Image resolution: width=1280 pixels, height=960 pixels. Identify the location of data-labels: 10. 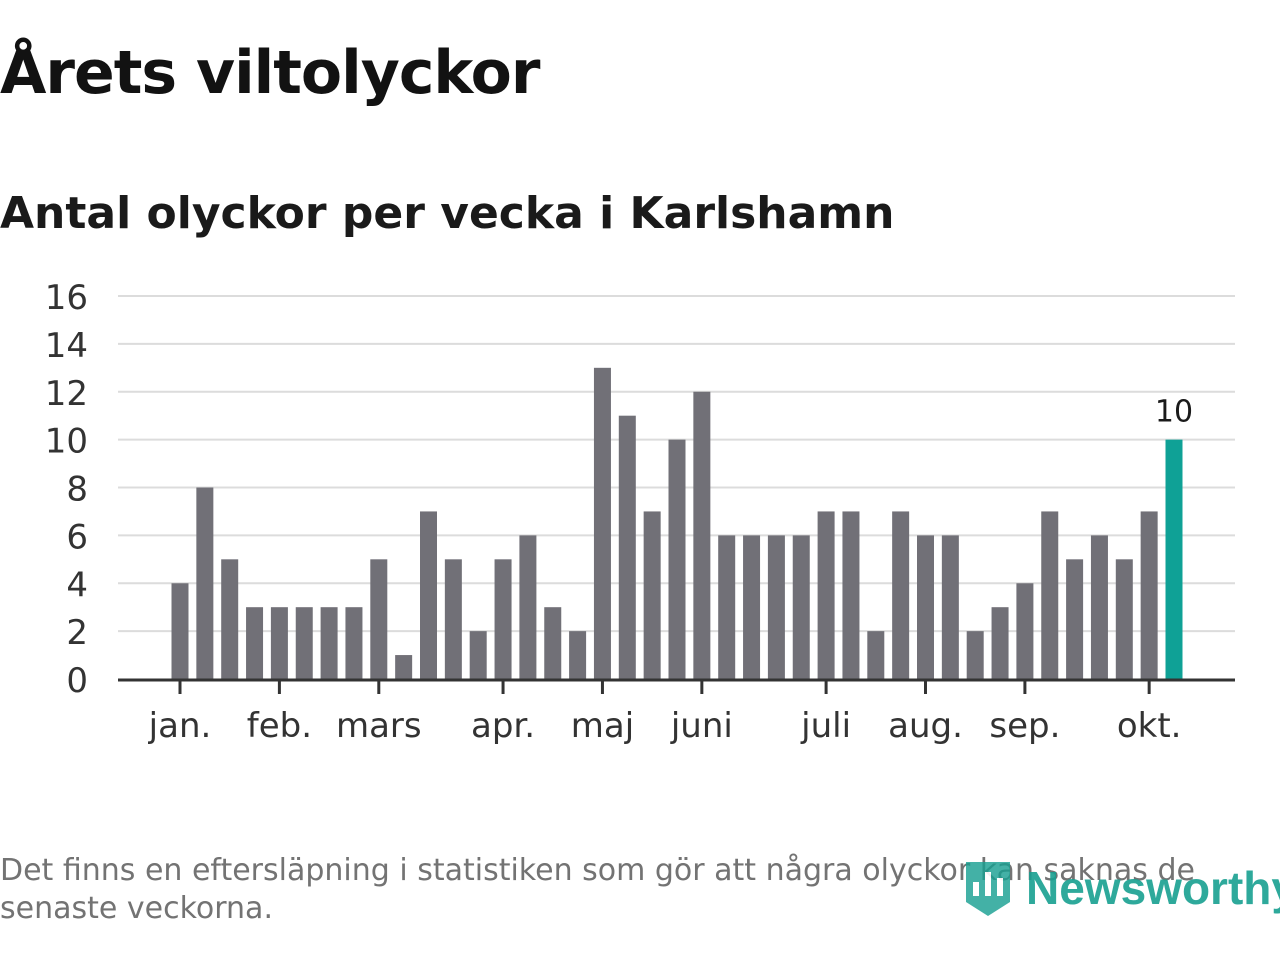
(1174, 412).